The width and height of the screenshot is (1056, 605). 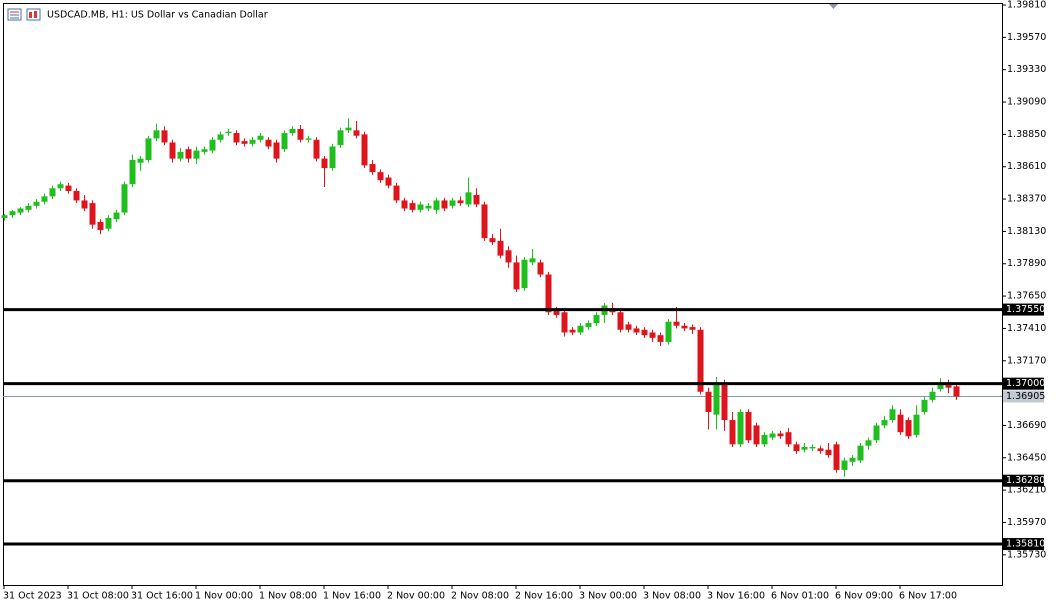 I want to click on x-tick-label: 3 Nov 16:00, so click(x=736, y=596).